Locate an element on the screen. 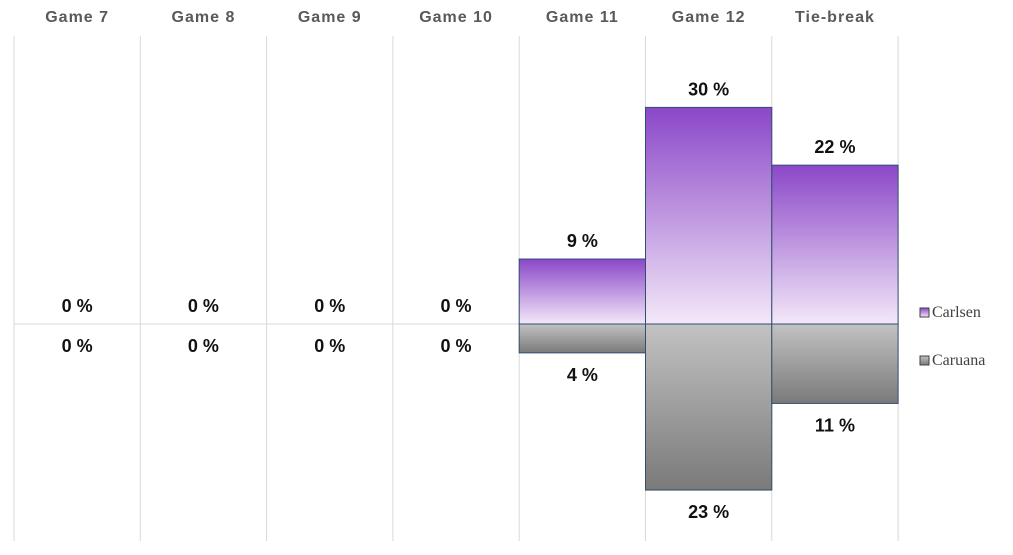  data-label-caruana: 11 % is located at coordinates (835, 425).